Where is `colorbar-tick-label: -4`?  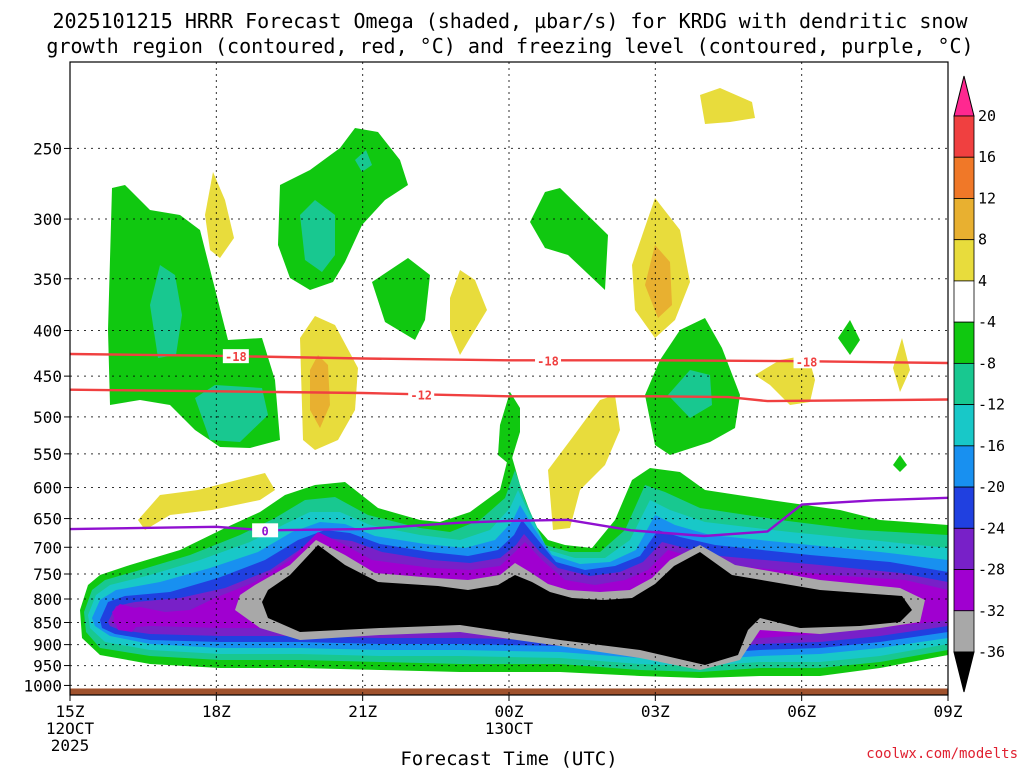 colorbar-tick-label: -4 is located at coordinates (987, 322).